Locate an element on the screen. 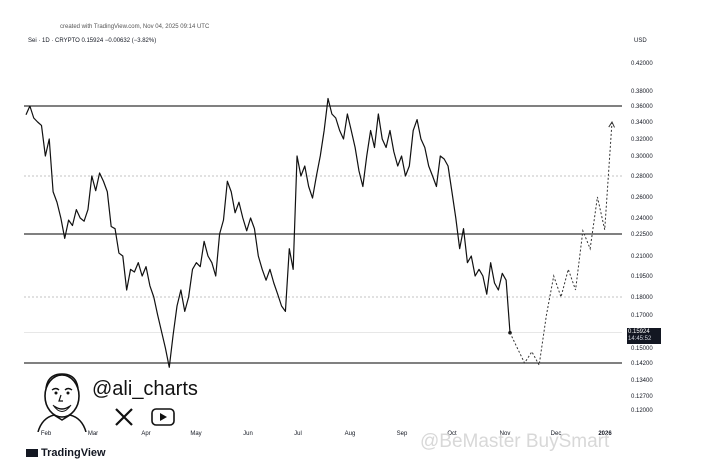 The image size is (702, 471). current-price-value: 0.15924 is located at coordinates (639, 332).